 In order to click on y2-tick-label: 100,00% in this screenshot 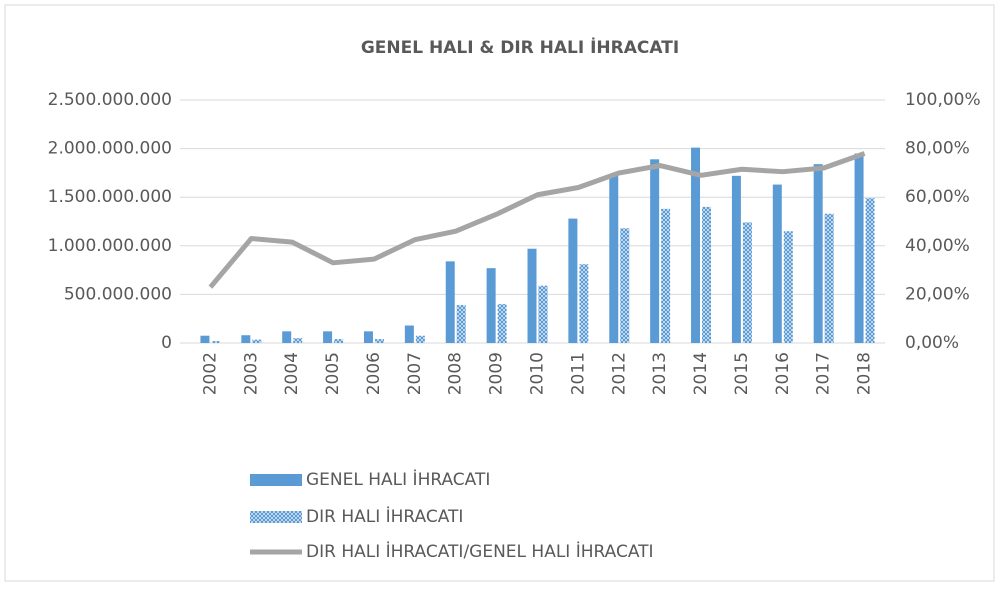, I will do `click(943, 100)`.